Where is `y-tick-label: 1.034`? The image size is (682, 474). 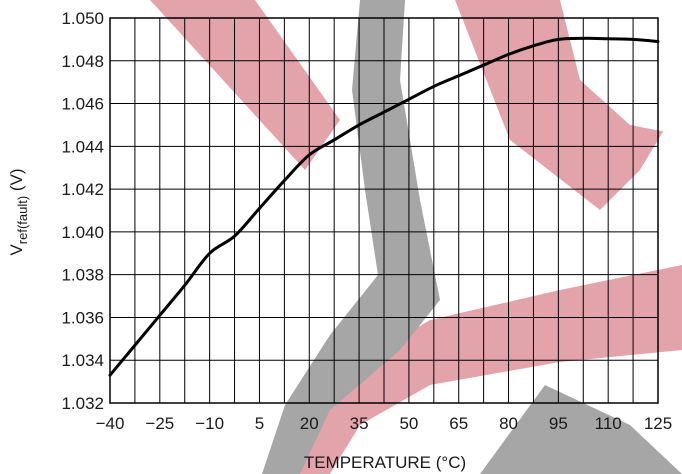 y-tick-label: 1.034 is located at coordinates (82, 360).